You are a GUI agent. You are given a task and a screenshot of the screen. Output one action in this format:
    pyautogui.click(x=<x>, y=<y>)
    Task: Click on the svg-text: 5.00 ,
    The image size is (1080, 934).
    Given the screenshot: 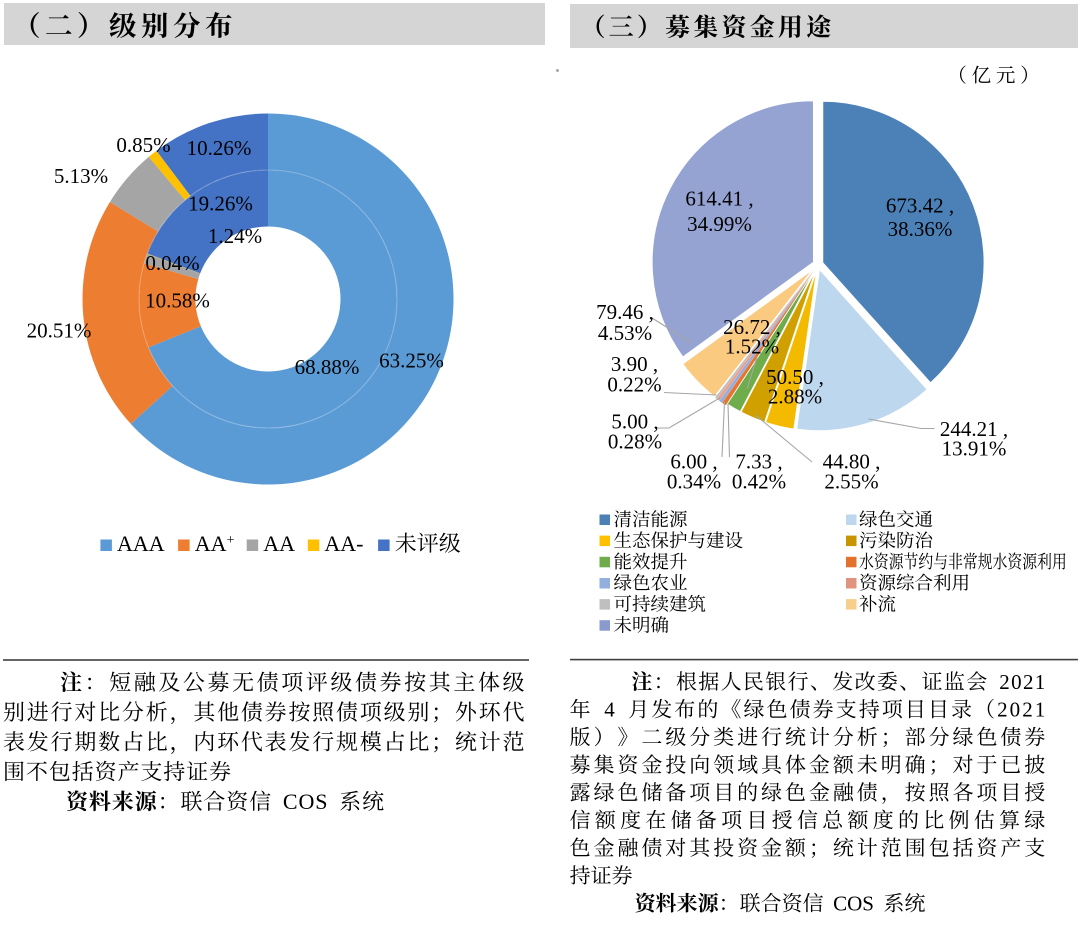 What is the action you would take?
    pyautogui.click(x=634, y=422)
    